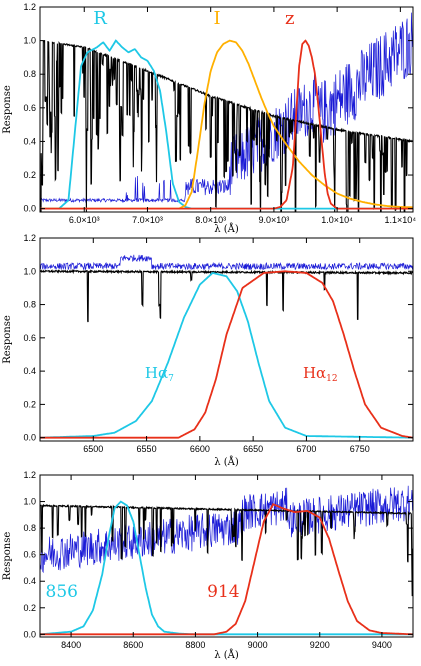 This screenshot has width=421, height=666. I want to click on x-tick-label: 9200, so click(320, 645).